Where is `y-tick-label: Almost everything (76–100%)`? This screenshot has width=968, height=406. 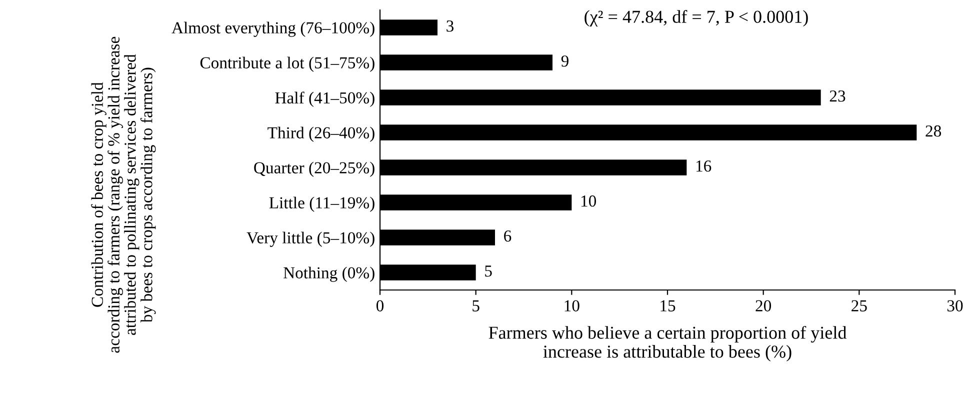 y-tick-label: Almost everything (76–100%) is located at coordinates (273, 29).